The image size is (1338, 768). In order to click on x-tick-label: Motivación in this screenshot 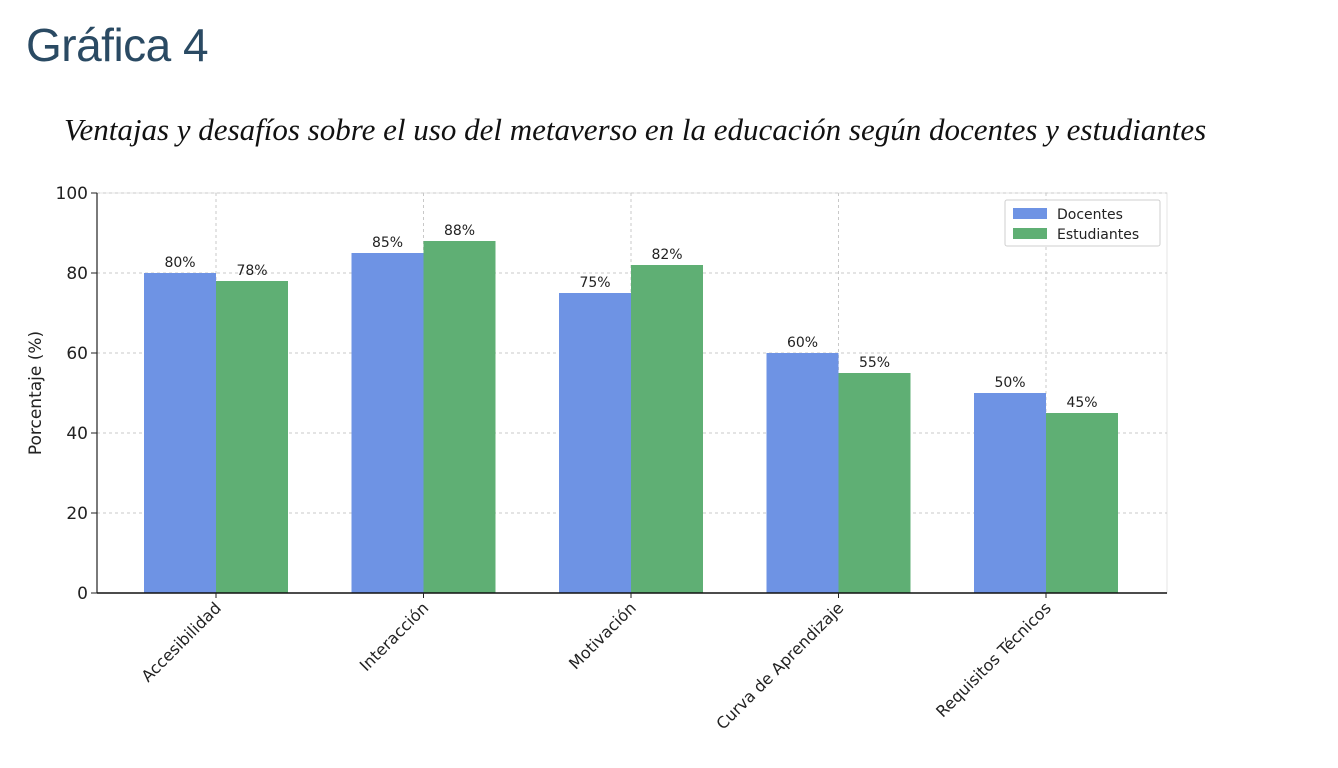, I will do `click(602, 635)`.